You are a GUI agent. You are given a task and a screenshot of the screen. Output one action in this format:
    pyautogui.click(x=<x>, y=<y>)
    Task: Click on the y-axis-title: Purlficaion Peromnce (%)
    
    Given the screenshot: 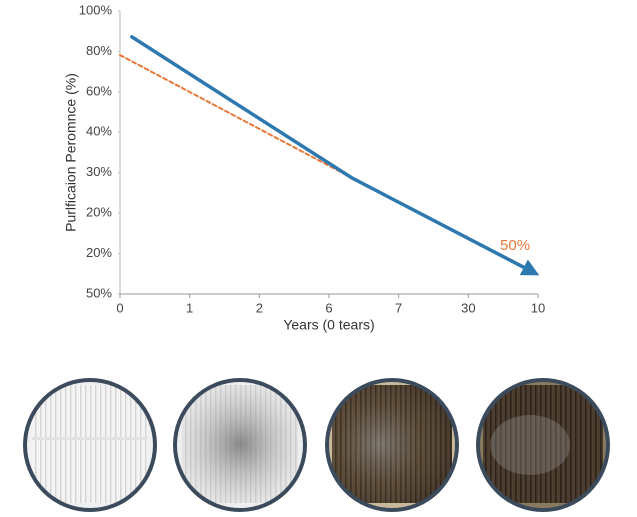 What is the action you would take?
    pyautogui.click(x=71, y=152)
    